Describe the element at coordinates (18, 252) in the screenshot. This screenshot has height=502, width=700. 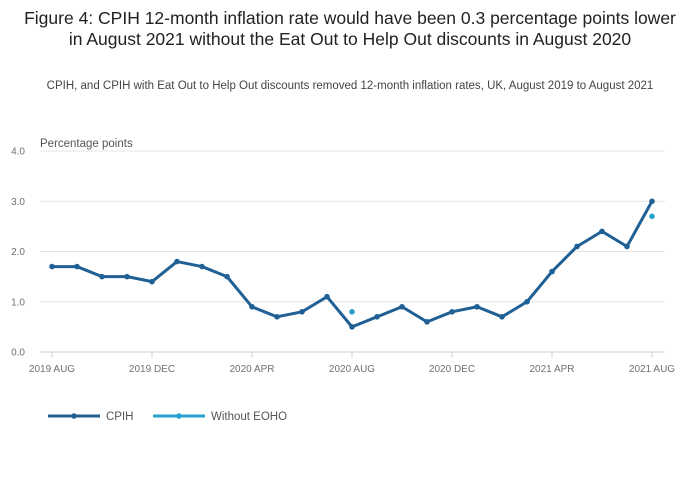
I see `y-tick-label: 2.0` at that location.